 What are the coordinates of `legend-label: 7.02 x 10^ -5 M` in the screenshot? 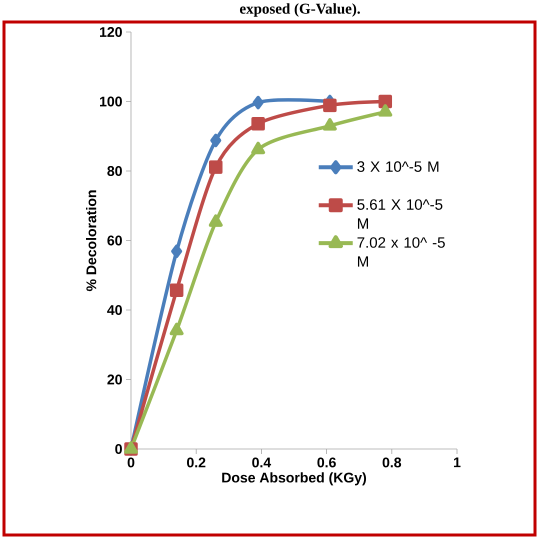 It's located at (401, 252).